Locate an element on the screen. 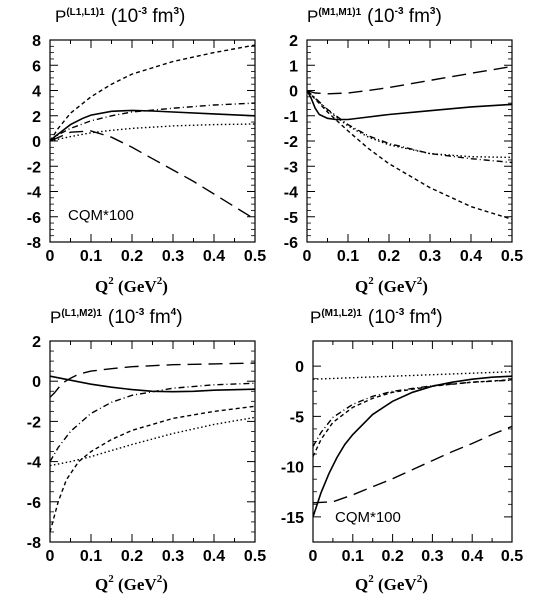  title-part-title-sup: (M1,M1)1 is located at coordinates (339, 12).